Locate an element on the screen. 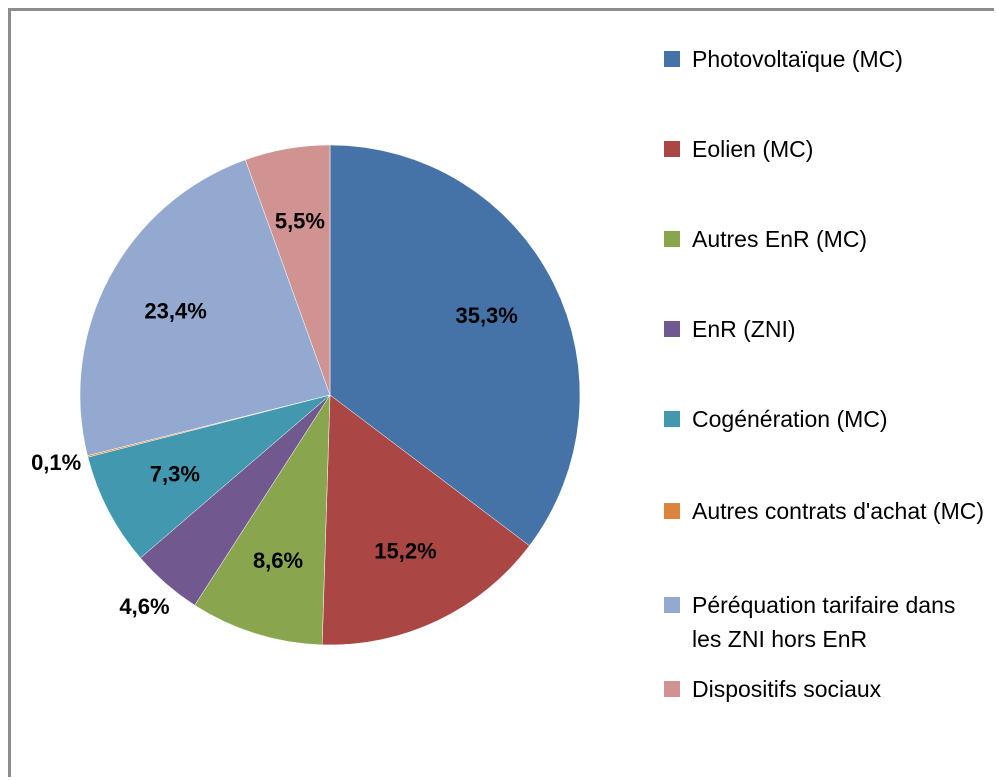 The width and height of the screenshot is (997, 780). data-label: 5,5% is located at coordinates (300, 220).